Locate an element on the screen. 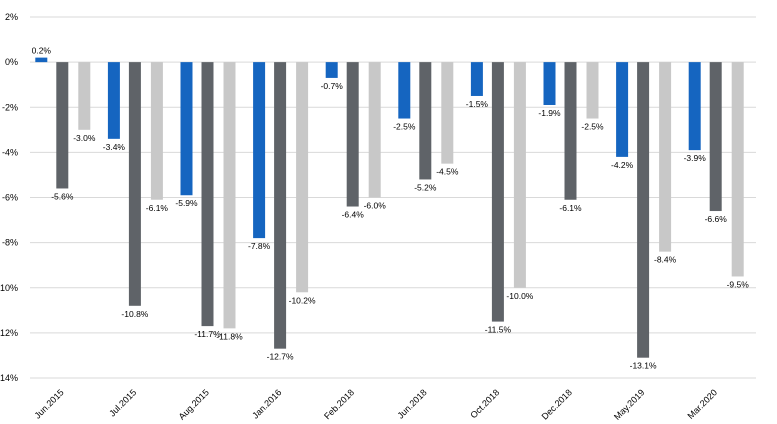 The image size is (777, 424). data-label: -11.8% is located at coordinates (229, 336).